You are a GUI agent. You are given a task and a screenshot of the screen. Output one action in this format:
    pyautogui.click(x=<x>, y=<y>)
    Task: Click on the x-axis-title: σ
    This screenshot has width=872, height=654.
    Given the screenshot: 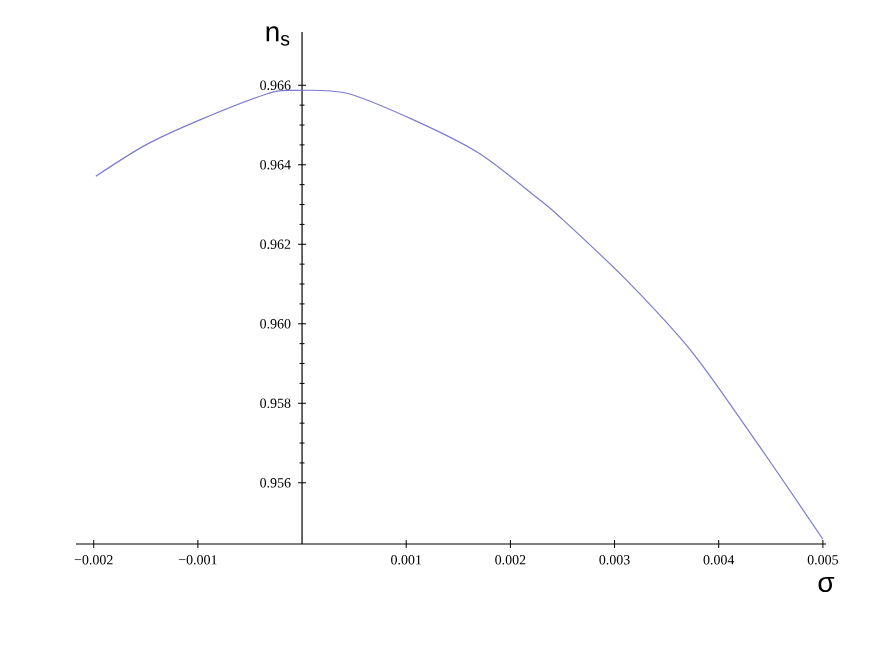 What is the action you would take?
    pyautogui.click(x=826, y=585)
    